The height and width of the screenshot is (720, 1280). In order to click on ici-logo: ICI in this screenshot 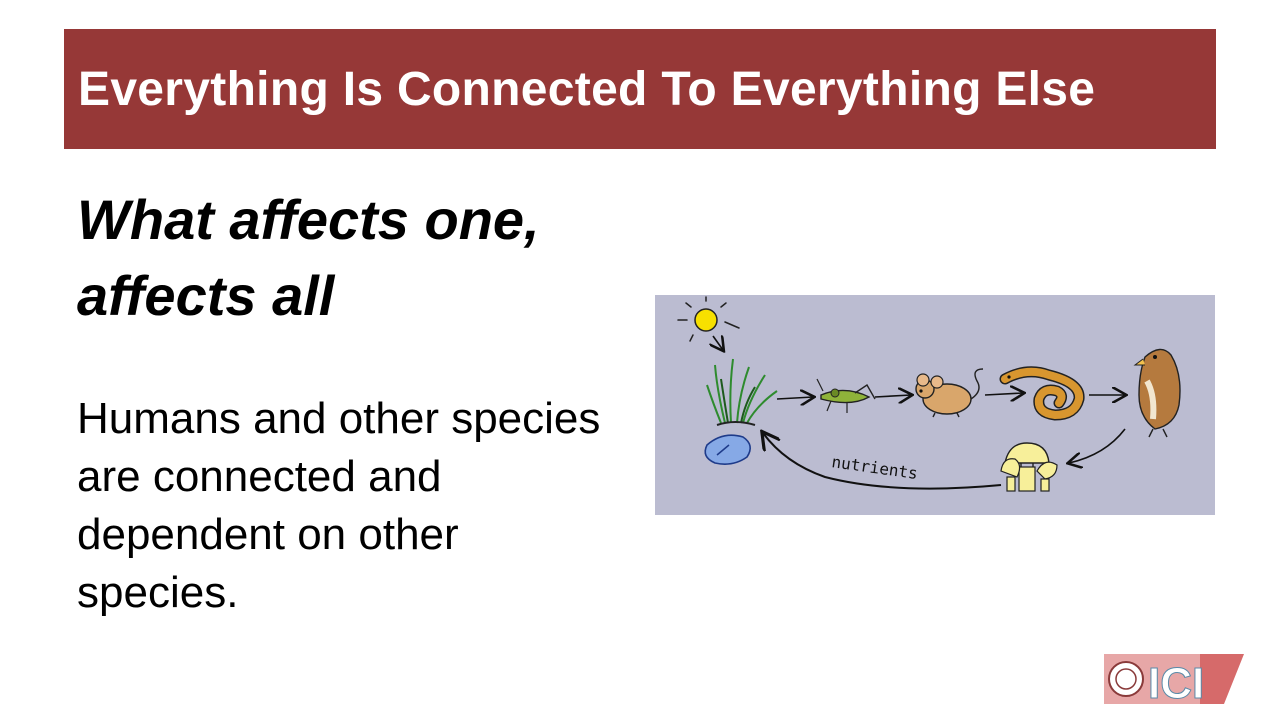, I will do `click(1174, 680)`.